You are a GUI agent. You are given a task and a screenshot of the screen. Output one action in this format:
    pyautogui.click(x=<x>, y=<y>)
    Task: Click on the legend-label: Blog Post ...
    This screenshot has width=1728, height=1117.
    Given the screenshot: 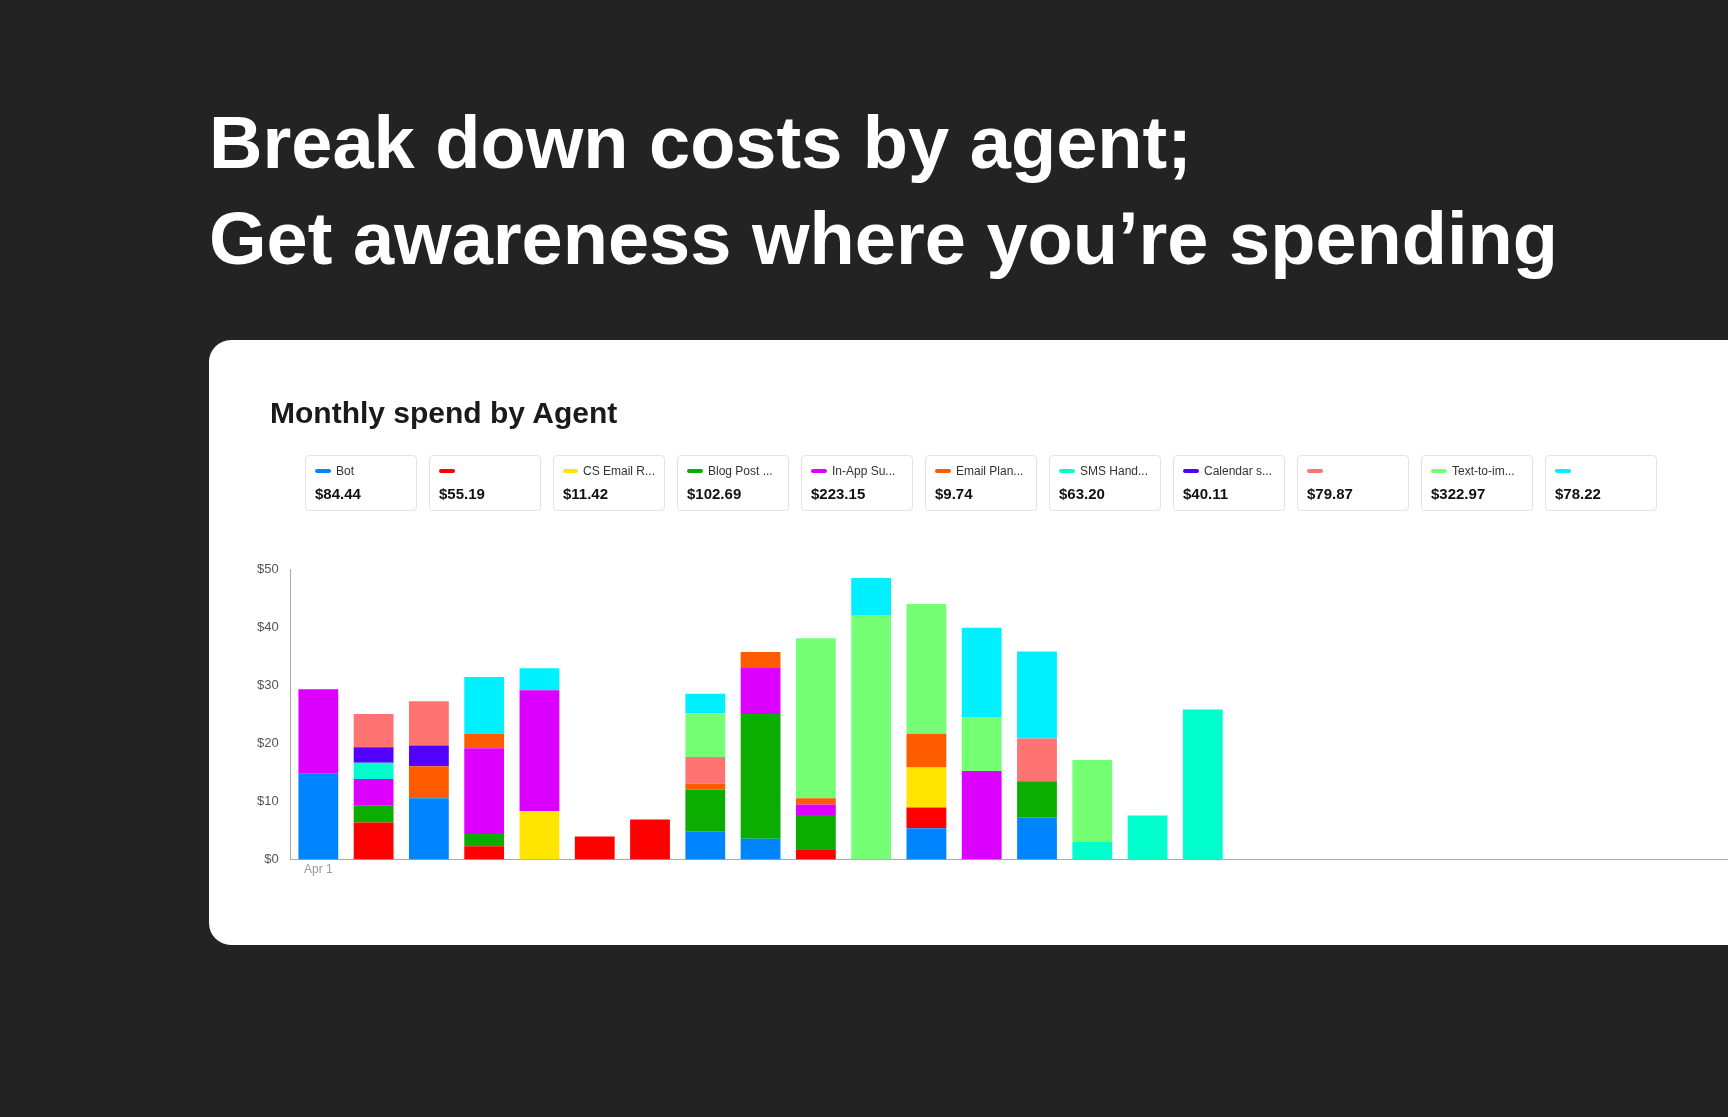 What is the action you would take?
    pyautogui.click(x=740, y=471)
    